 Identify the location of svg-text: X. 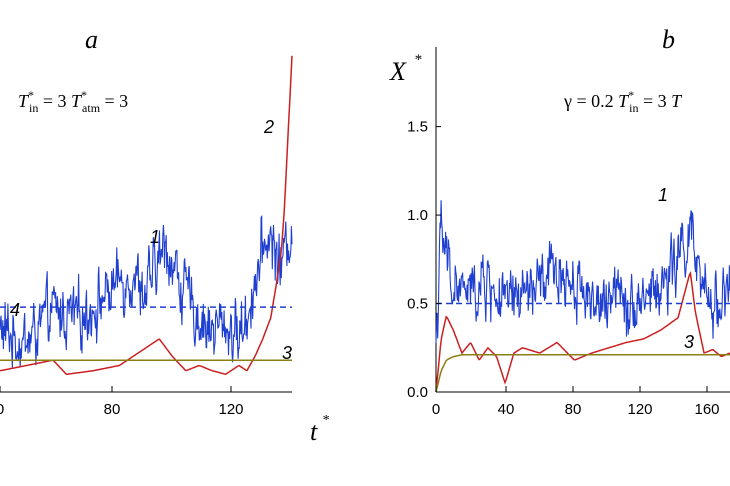
(398, 71).